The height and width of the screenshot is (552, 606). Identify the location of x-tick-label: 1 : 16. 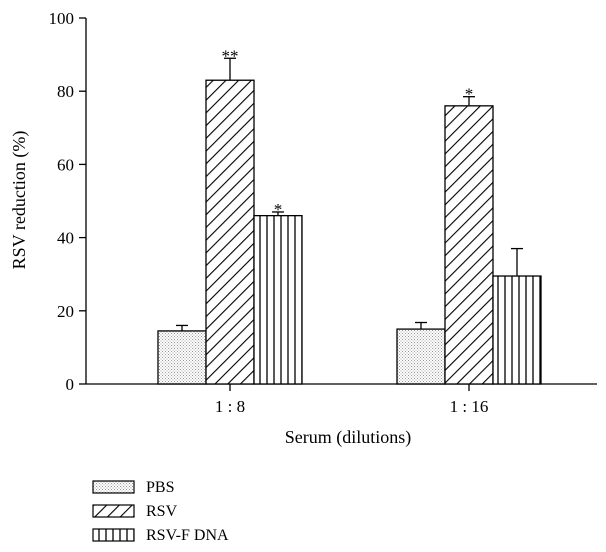
(469, 406).